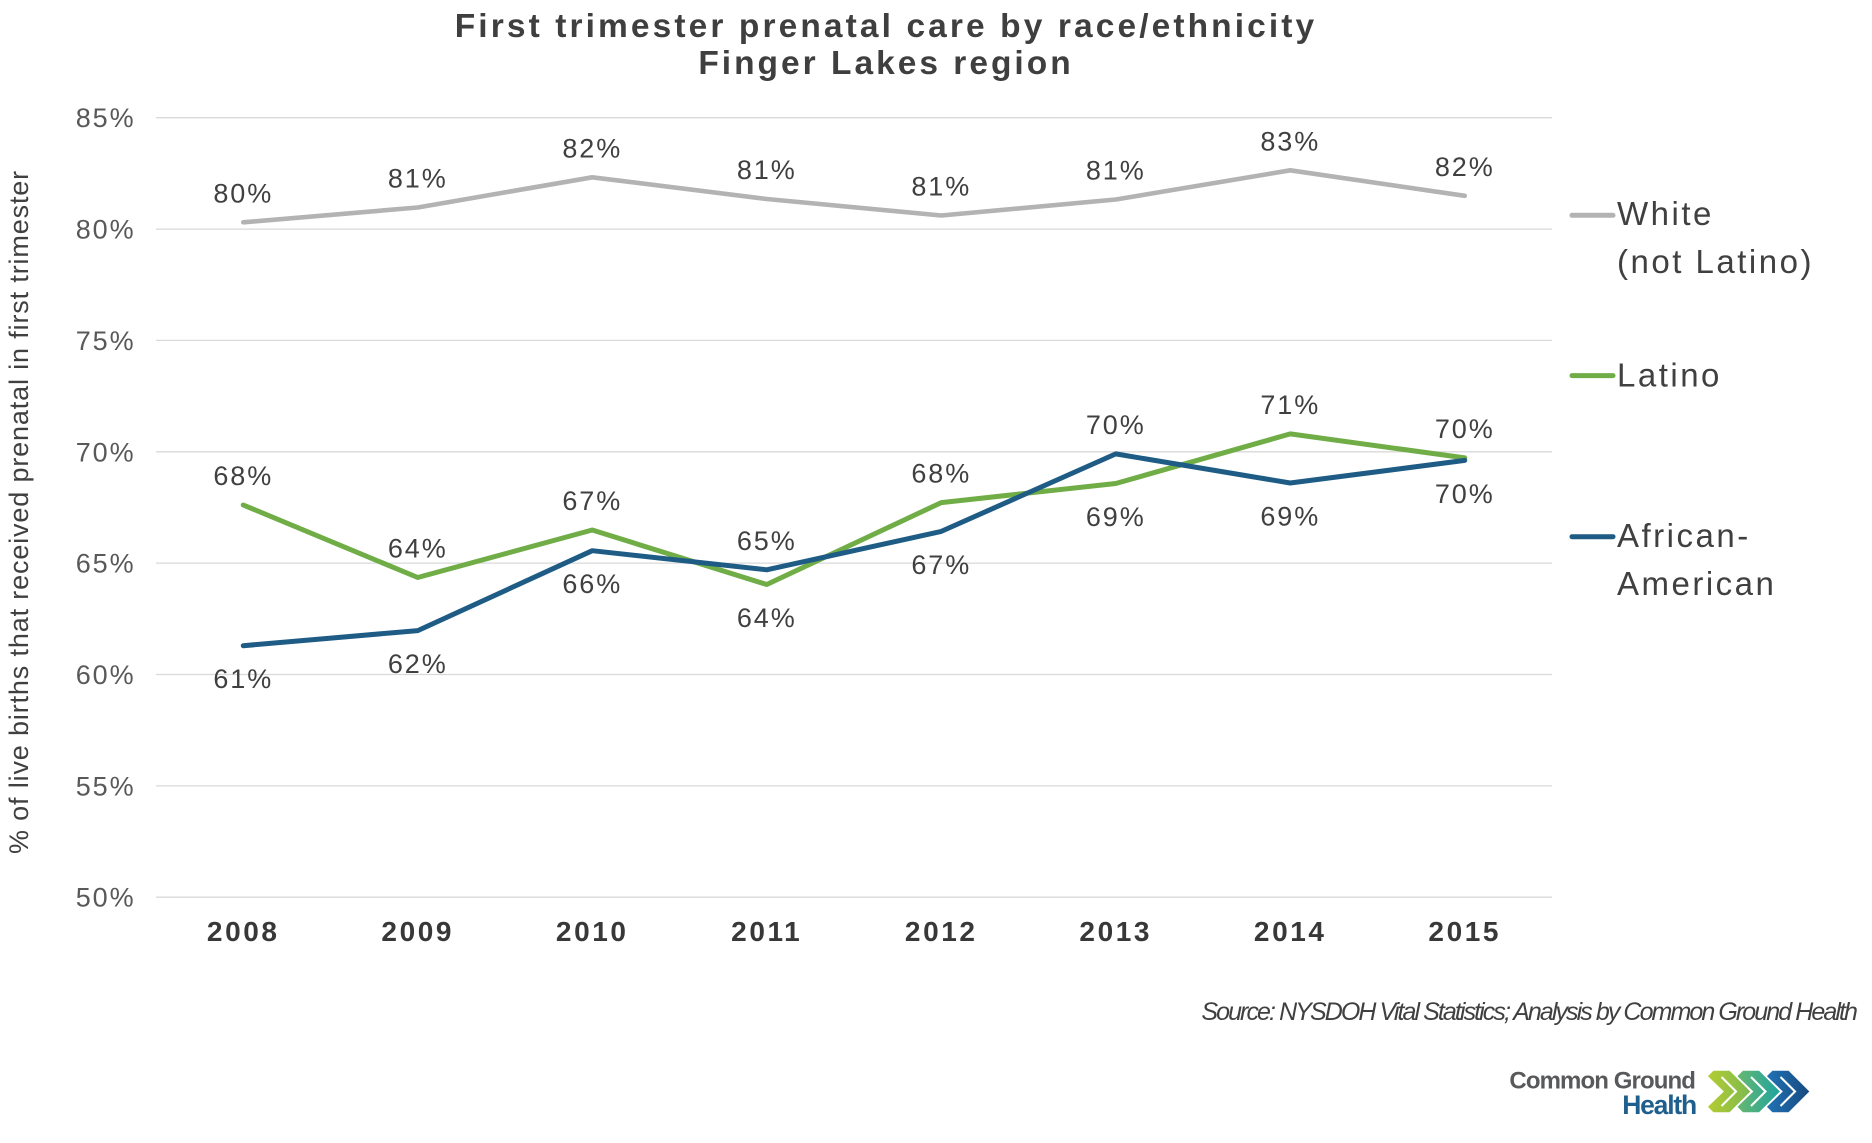  I want to click on svg-text: Common Ground, so click(1602, 1080).